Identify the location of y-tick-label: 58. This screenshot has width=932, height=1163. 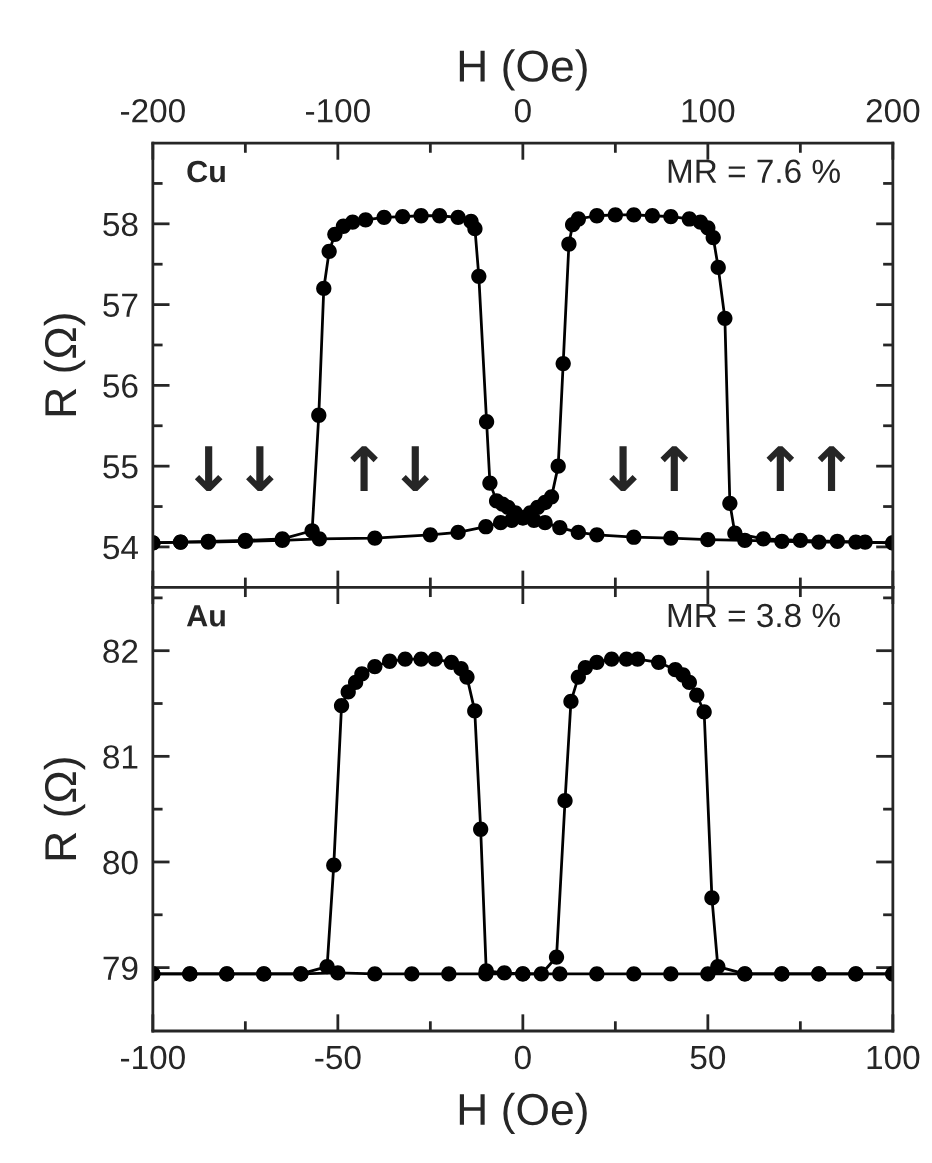
(120, 224).